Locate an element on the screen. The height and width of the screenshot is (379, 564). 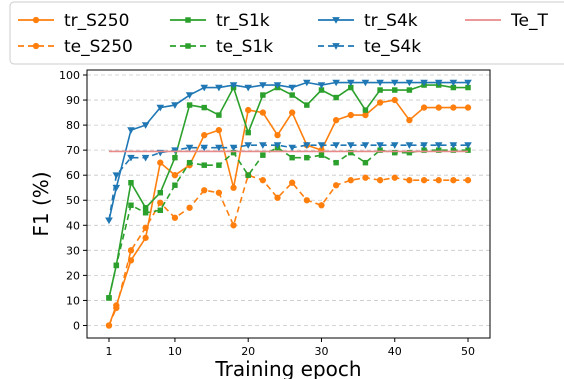
y-tick-label: 20 is located at coordinates (73, 275).